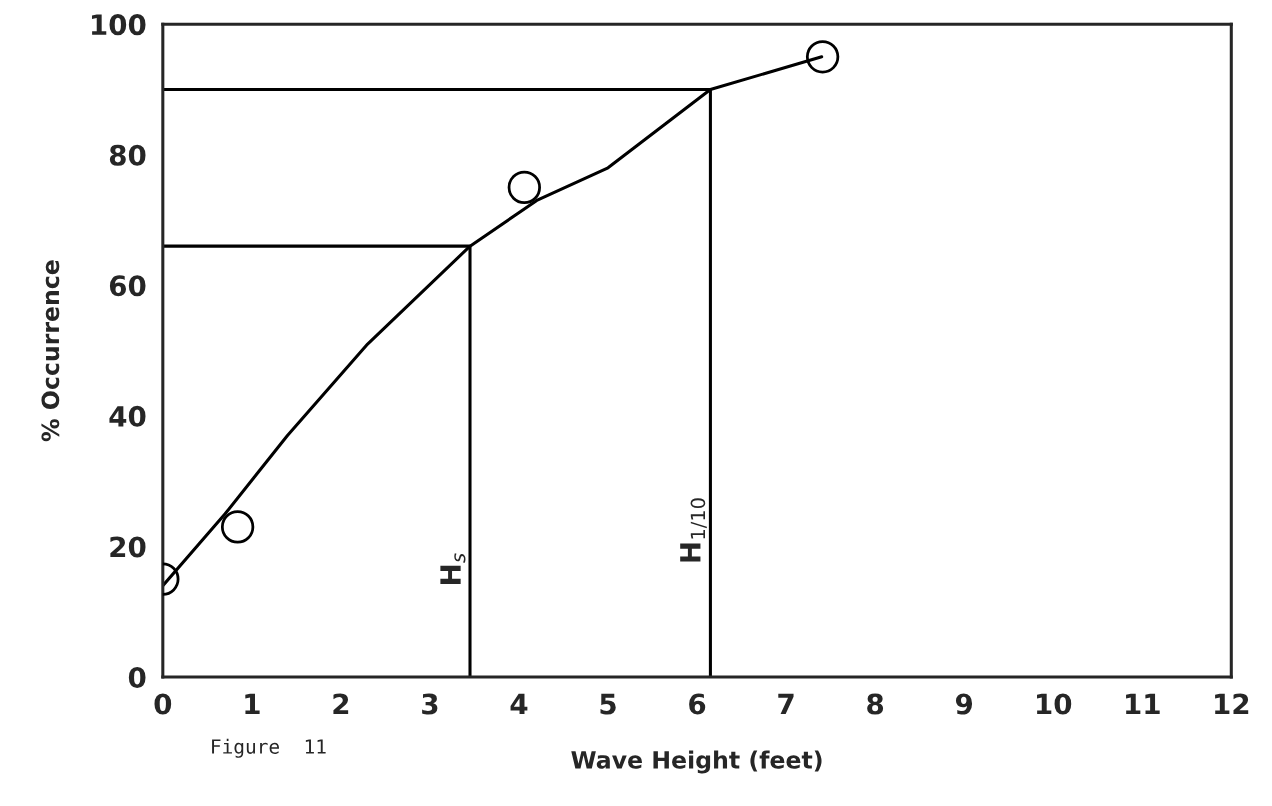 Image resolution: width=1272 pixels, height=806 pixels. What do you see at coordinates (128, 547) in the screenshot?
I see `y-tick-label: 20` at bounding box center [128, 547].